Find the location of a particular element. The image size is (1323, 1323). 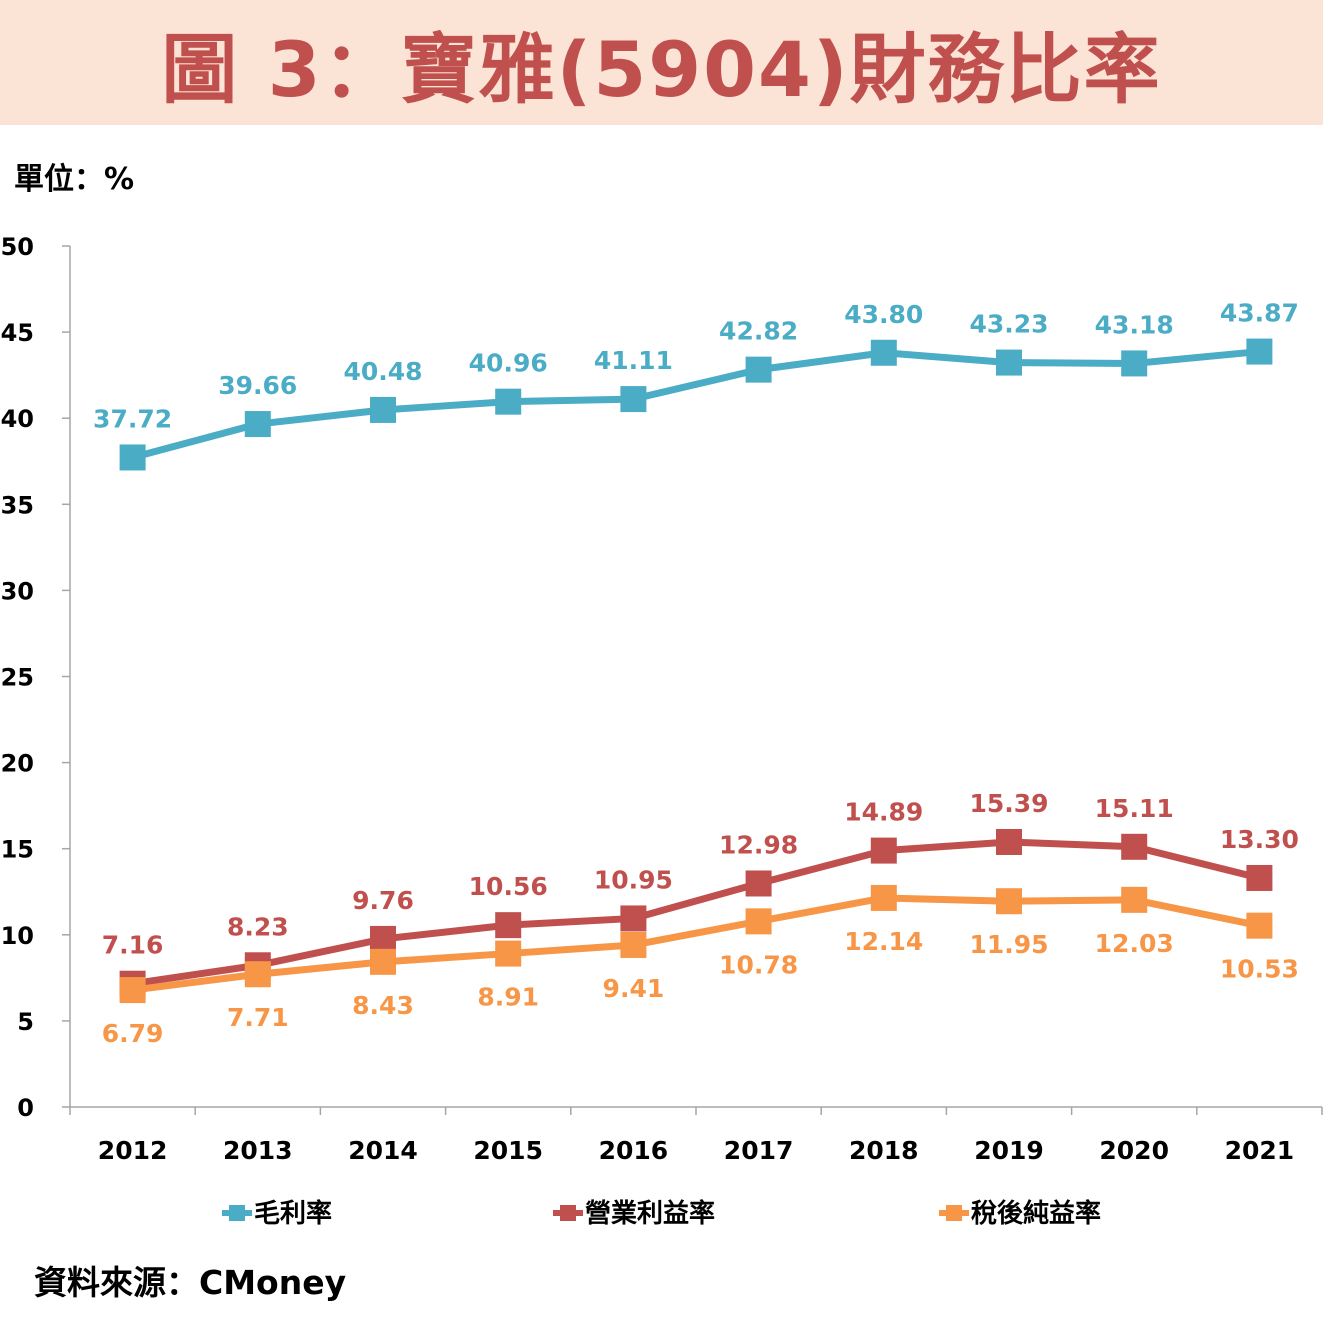

chart-title: 圖 3：寶雅(5904)財務比率 is located at coordinates (661, 69).